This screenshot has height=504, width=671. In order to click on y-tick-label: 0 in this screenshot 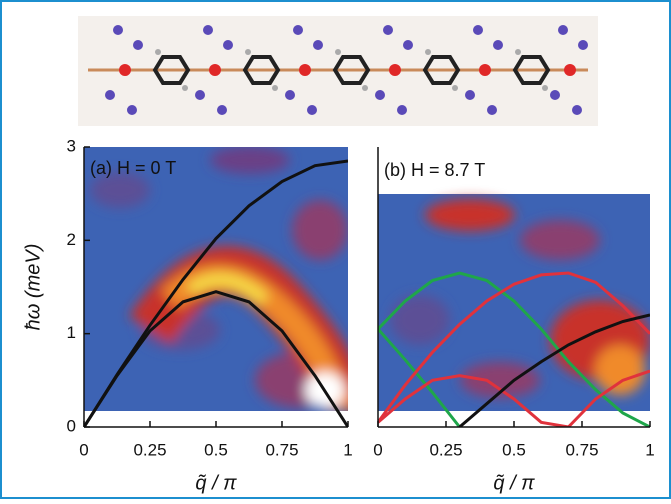, I will do `click(71, 425)`.